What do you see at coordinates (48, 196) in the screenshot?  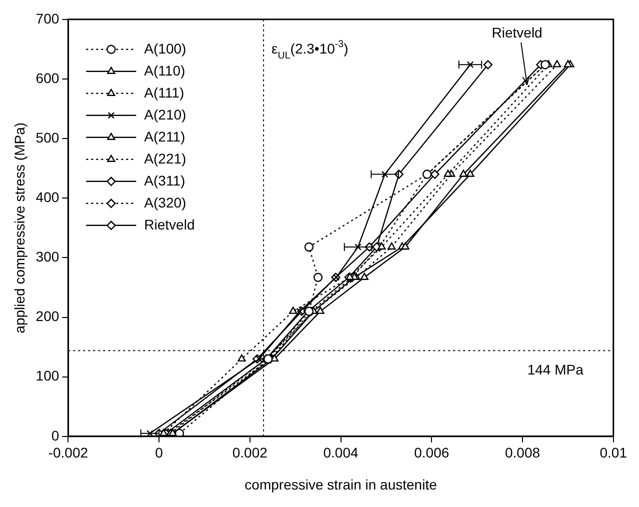 I see `y-tick-label: 400` at bounding box center [48, 196].